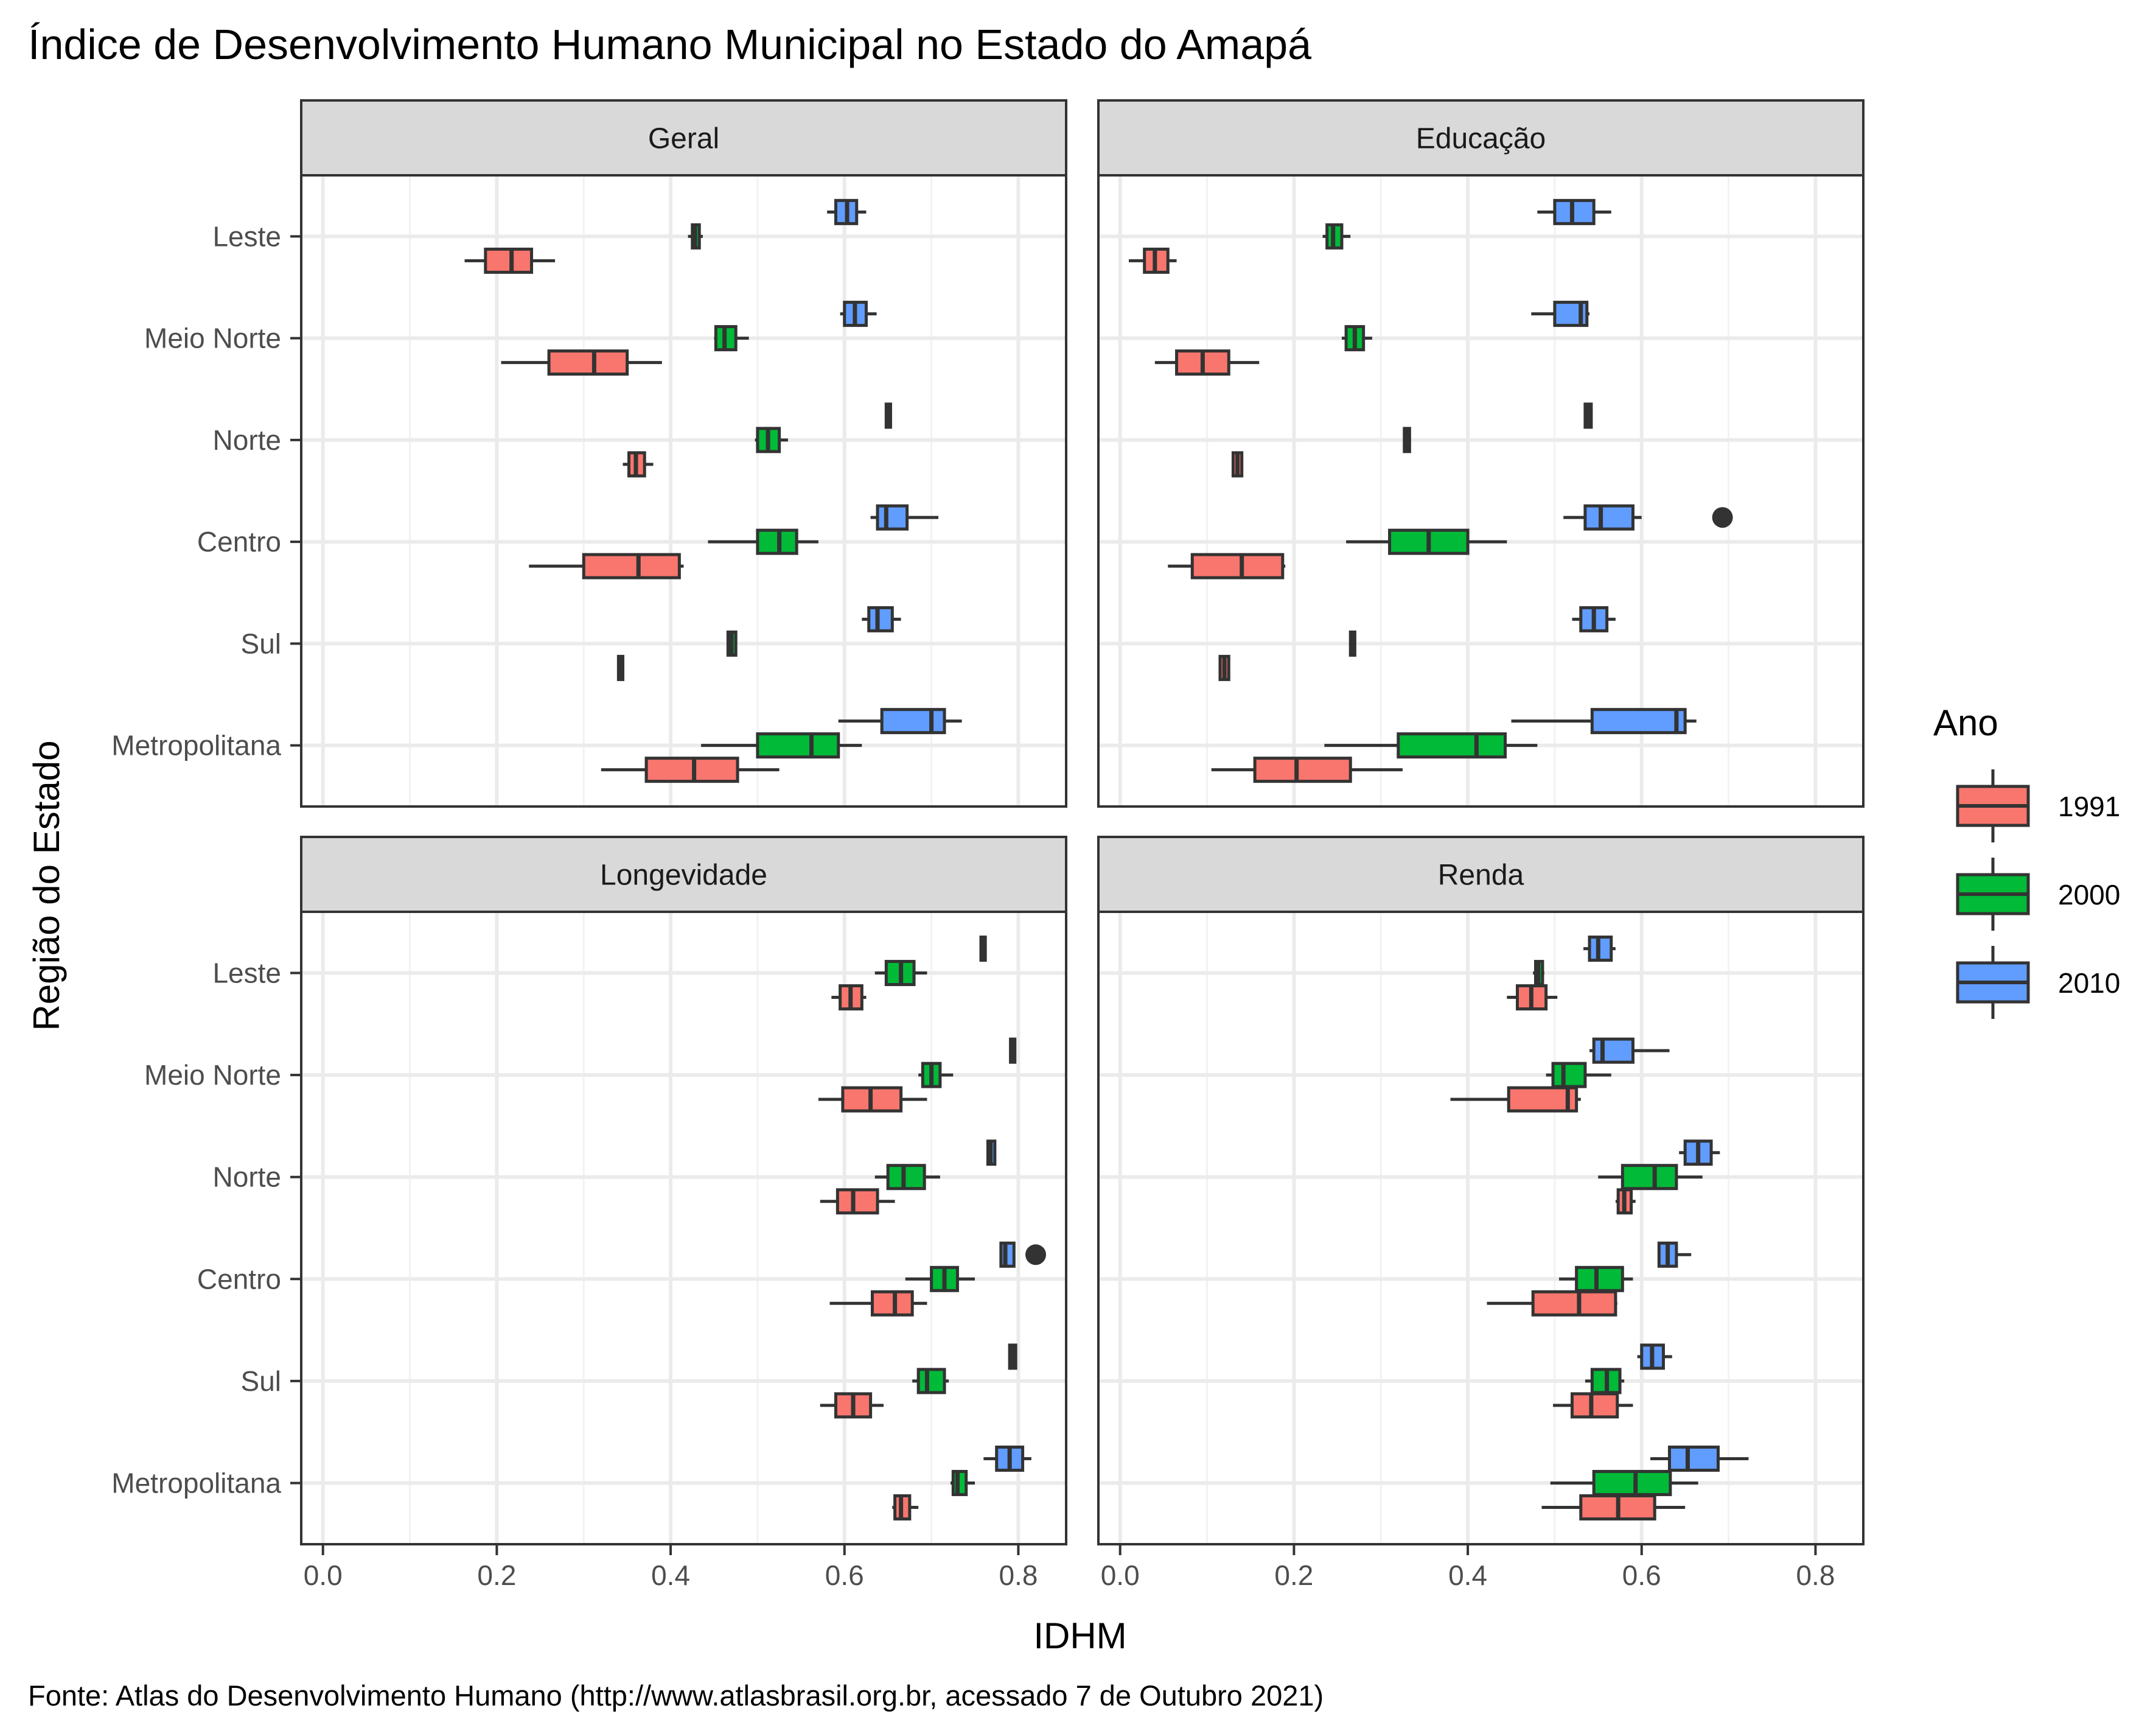 Image resolution: width=2156 pixels, height=1725 pixels. I want to click on box-geral-metropolitana-2000, so click(781, 745).